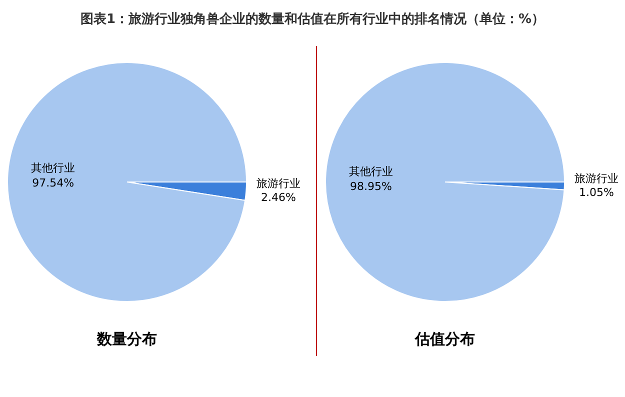  I want to click on chart-title: 图表1：旅游行业独角兽企业的数量和估值在所有行业中的排名情况（单位：%）, so click(312, 19).